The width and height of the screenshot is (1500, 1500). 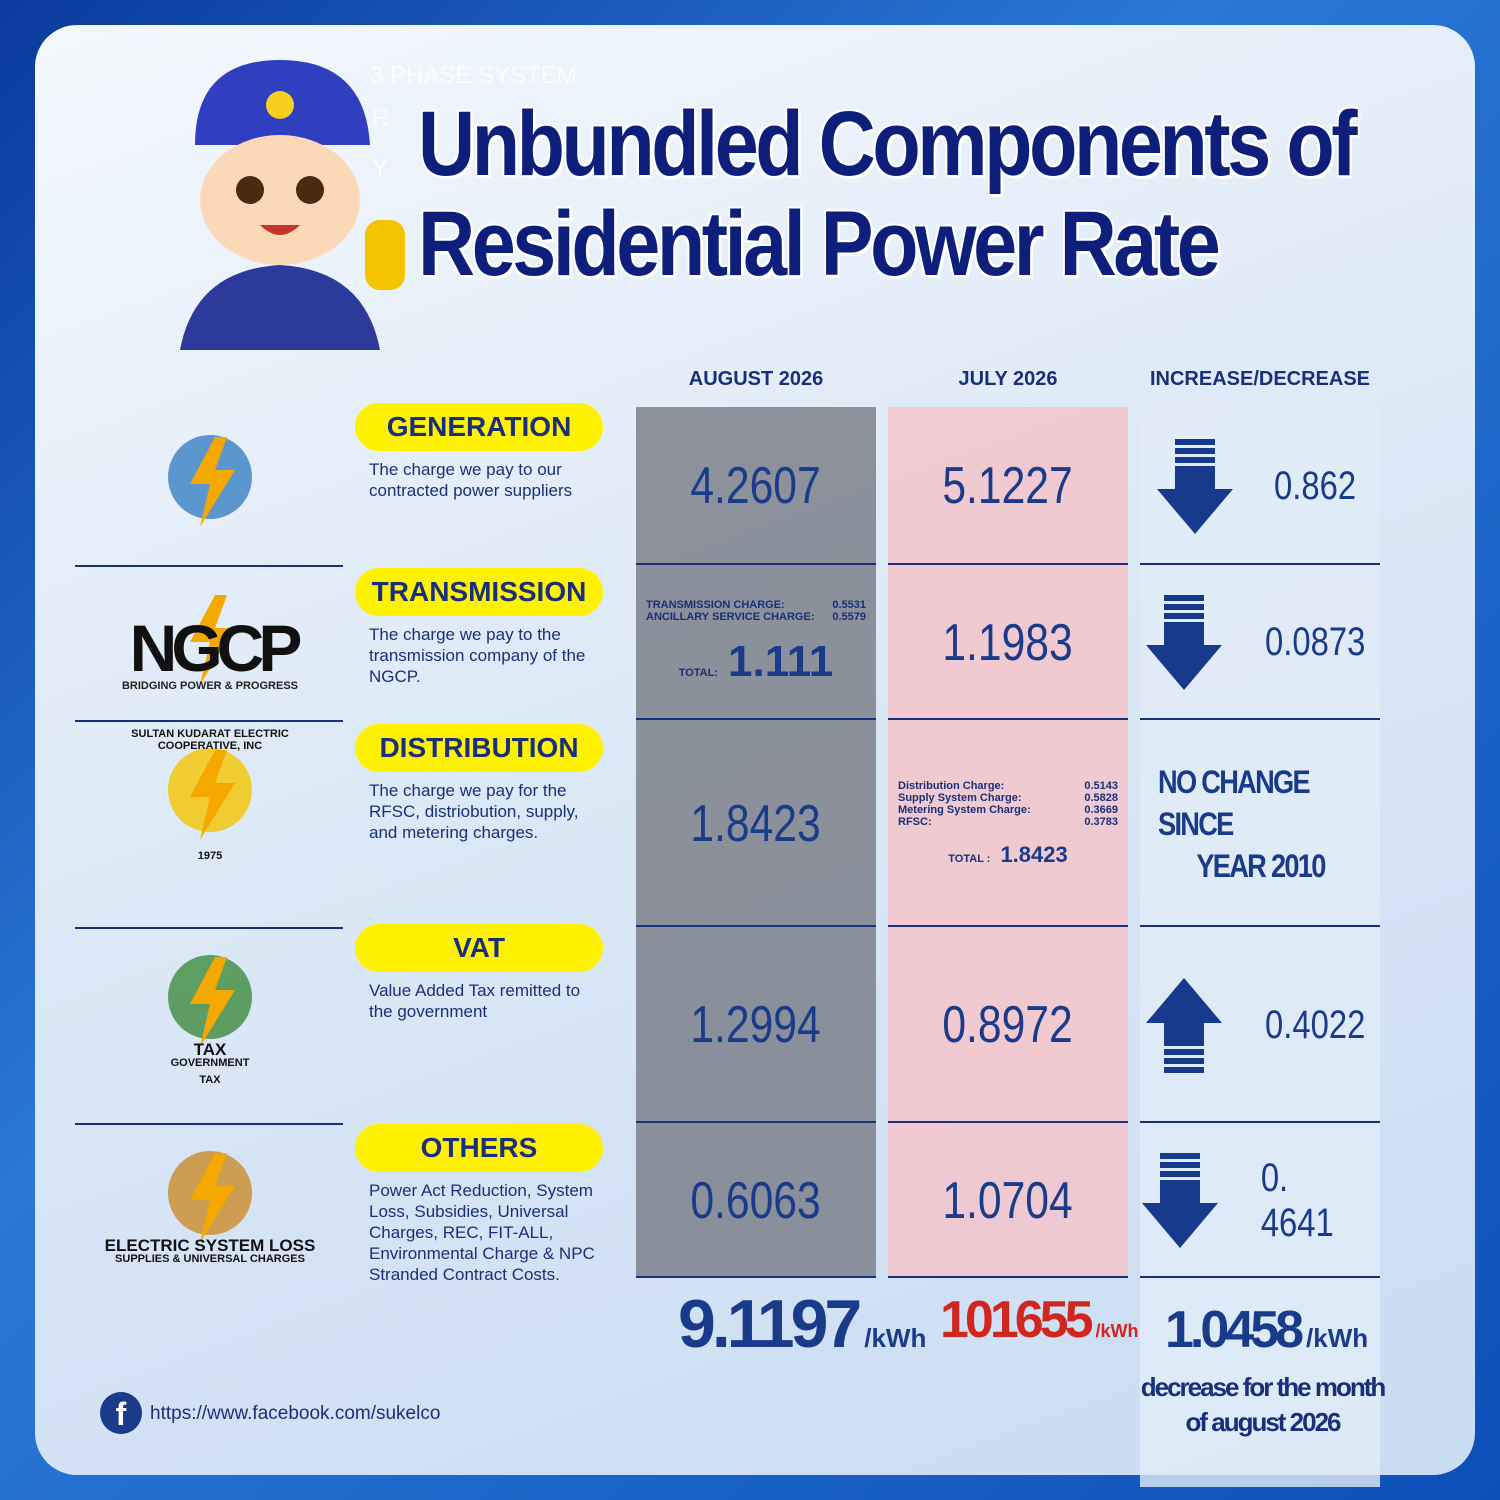 I want to click on logo-text: TAX, so click(x=210, y=1080).